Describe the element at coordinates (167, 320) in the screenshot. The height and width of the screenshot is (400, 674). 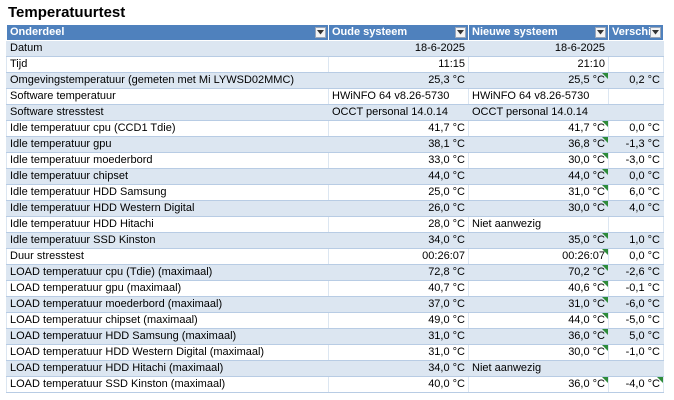
I see `cell-onderdeel: LOAD temperatuur chipset (maximaal)` at that location.